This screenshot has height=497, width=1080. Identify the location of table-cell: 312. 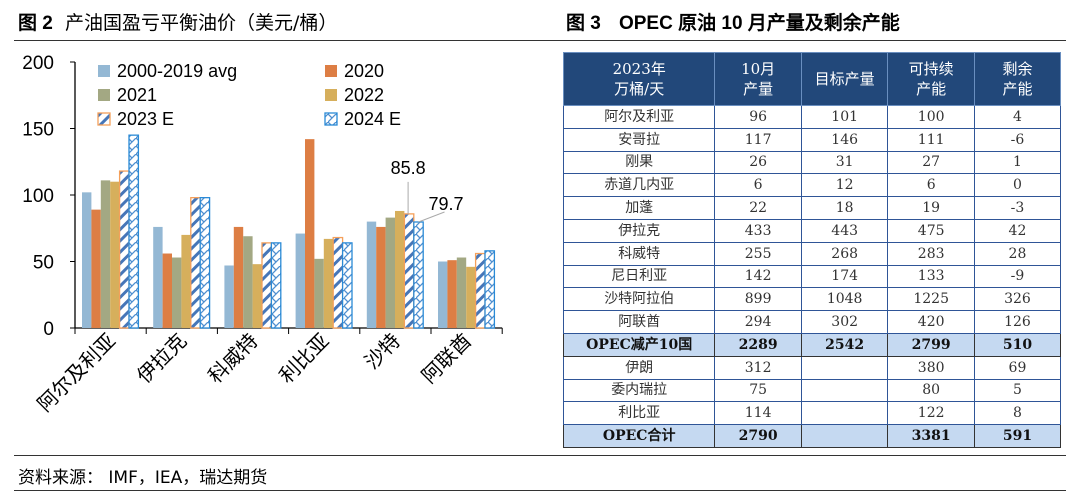
(758, 367).